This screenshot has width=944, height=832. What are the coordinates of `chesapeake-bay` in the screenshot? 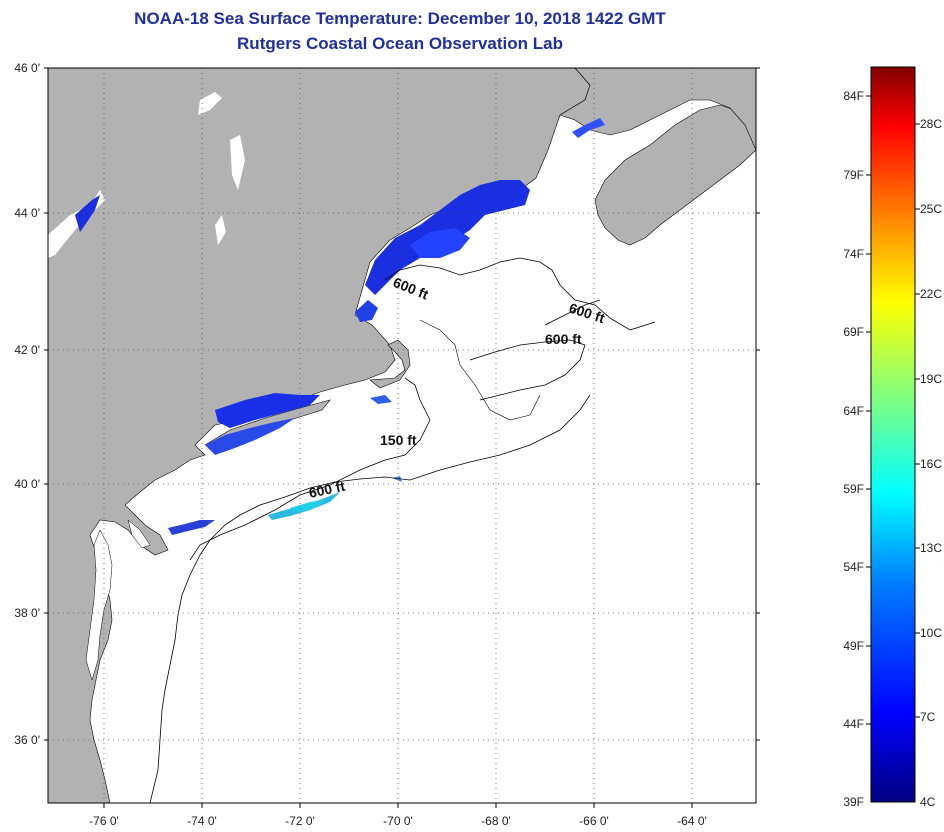 It's located at (99, 605).